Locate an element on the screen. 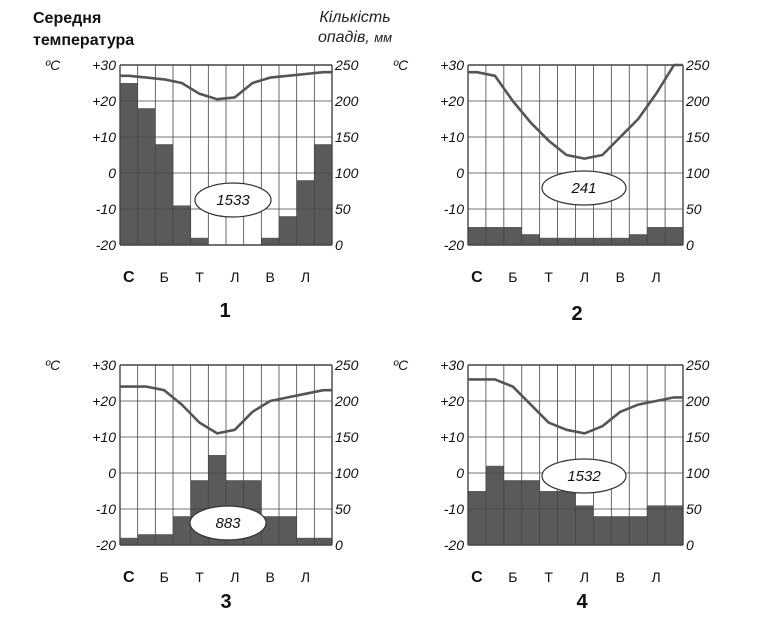 The width and height of the screenshot is (763, 625). annual-total-label: 241 is located at coordinates (583, 188).